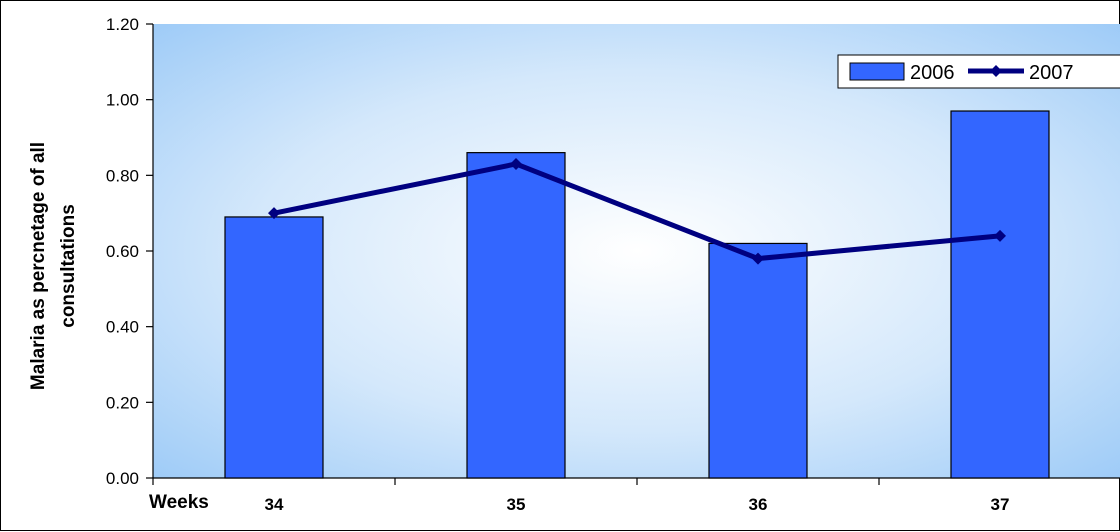 This screenshot has height=532, width=1120. Describe the element at coordinates (179, 502) in the screenshot. I see `x-axis-title: Weeks` at that location.